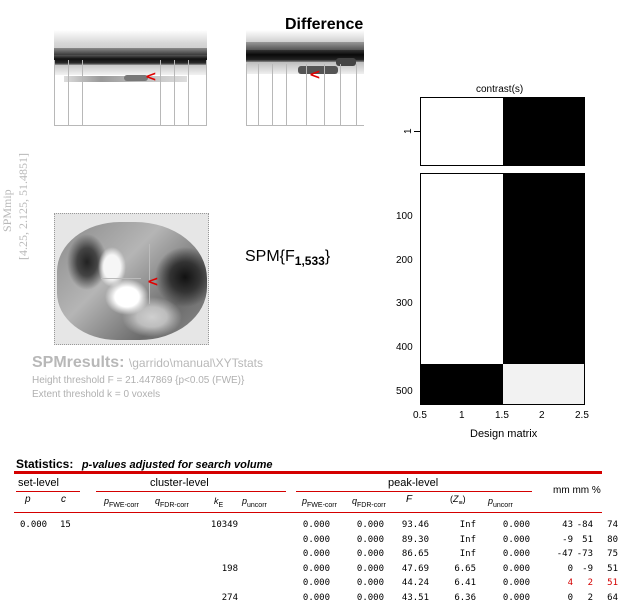 Image resolution: width=640 pixels, height=603 pixels. I want to click on col-pfwe-peak: pFWE-corr, so click(319, 502).